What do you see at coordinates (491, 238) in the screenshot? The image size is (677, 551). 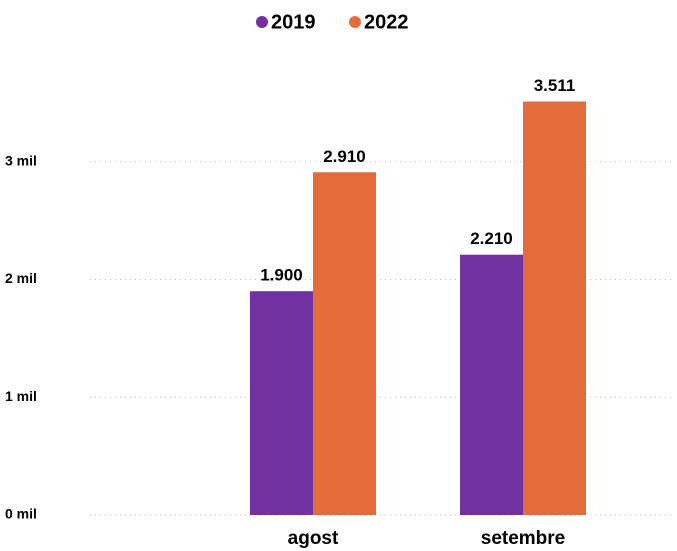 I see `data-label: 2.210` at bounding box center [491, 238].